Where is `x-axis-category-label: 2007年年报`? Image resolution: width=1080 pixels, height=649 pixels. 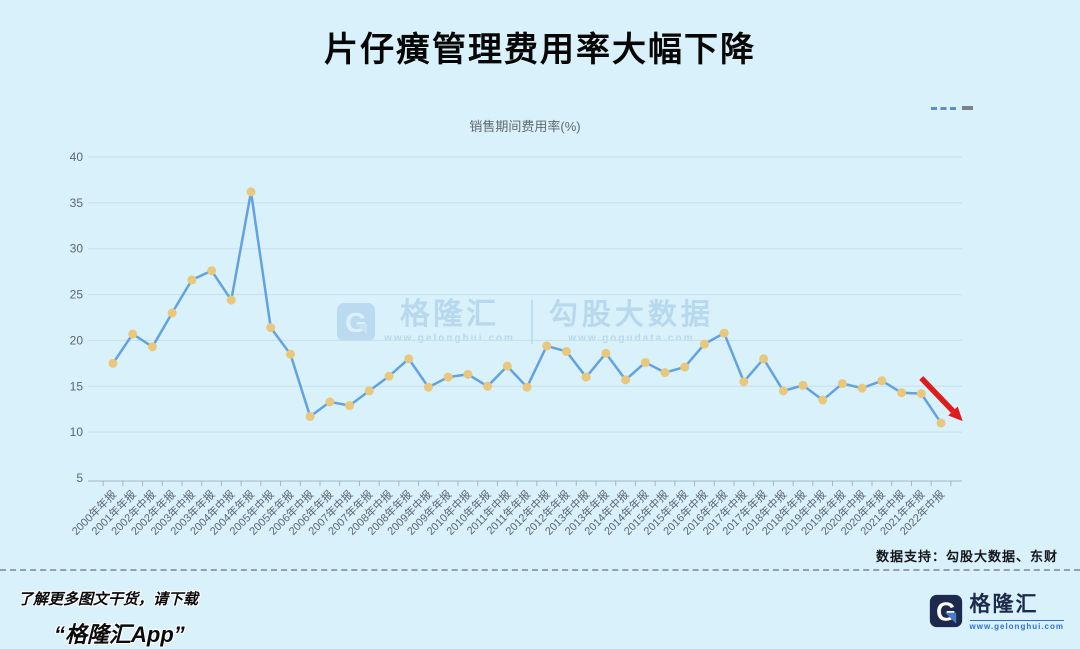 x-axis-category-label: 2007年年报 is located at coordinates (350, 512).